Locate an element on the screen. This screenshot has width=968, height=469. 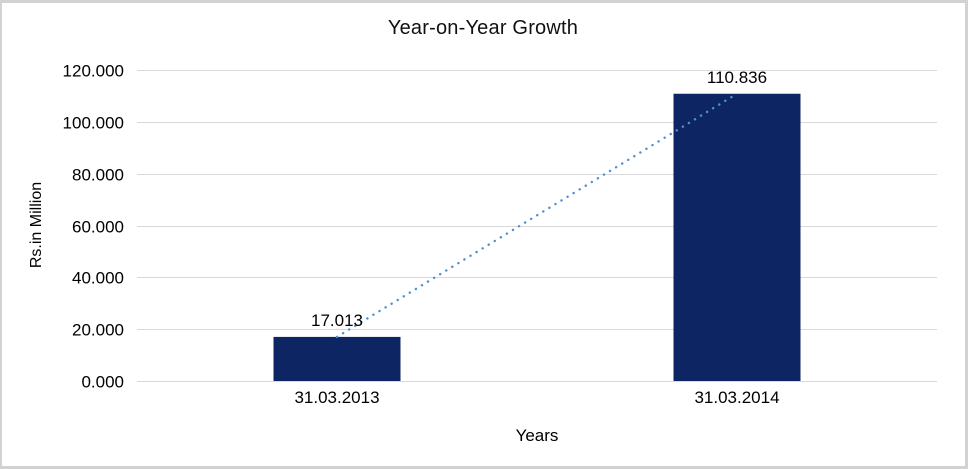
y-tick-label: 40.000 is located at coordinates (98, 278).